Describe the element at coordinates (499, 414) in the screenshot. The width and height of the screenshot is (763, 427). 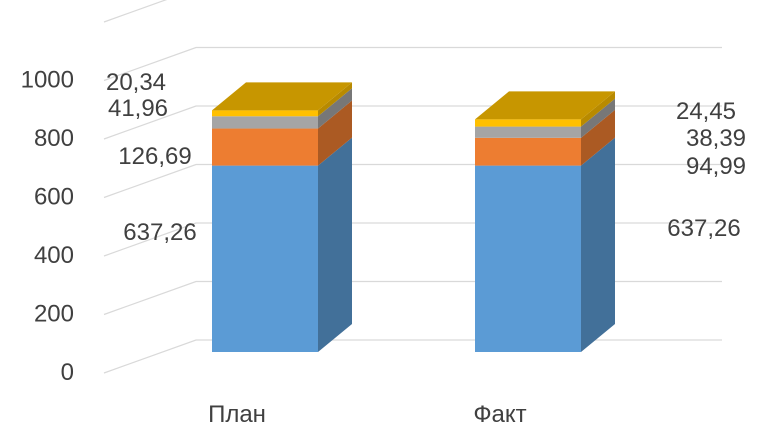
I see `x-tick-label: Факт` at that location.